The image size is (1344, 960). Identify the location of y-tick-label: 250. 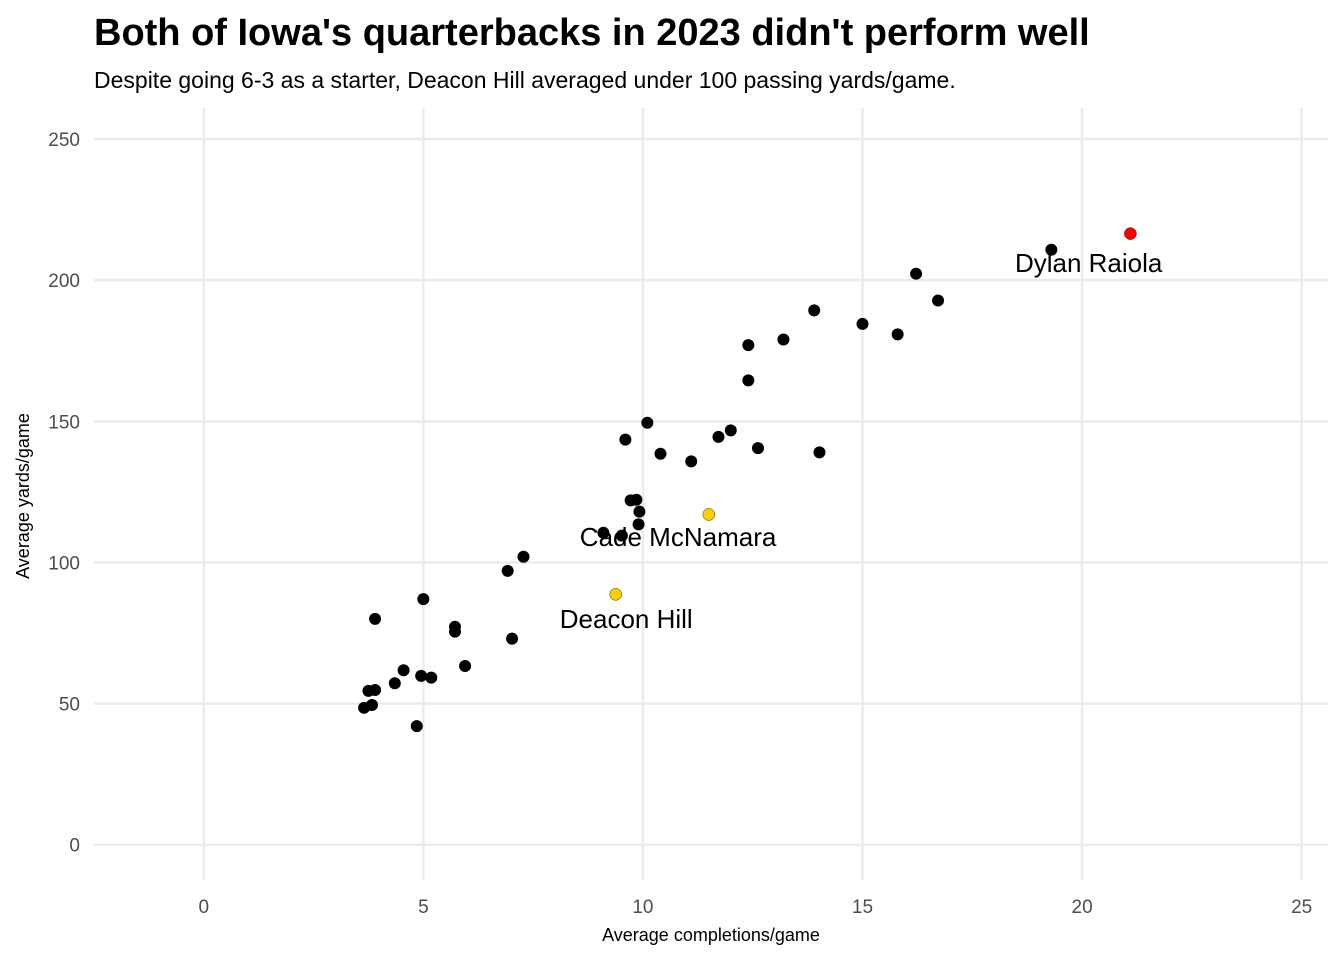
(64, 140).